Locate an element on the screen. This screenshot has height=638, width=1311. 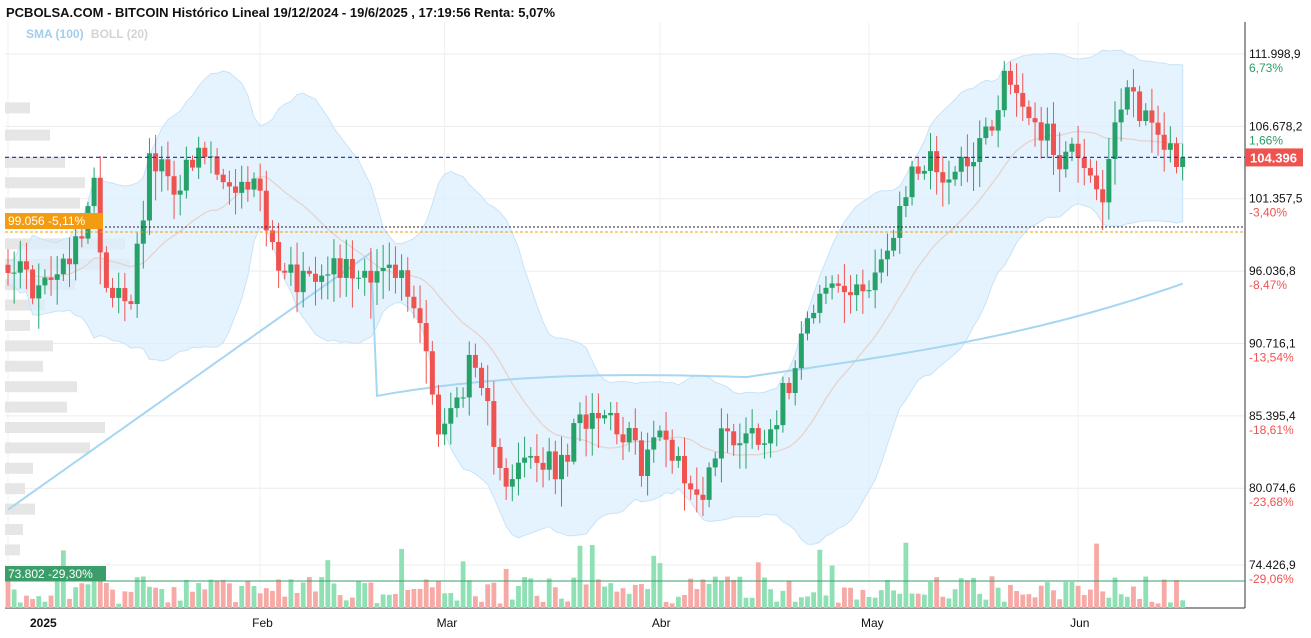
ref-label-green-bg is located at coordinates (55, 573).